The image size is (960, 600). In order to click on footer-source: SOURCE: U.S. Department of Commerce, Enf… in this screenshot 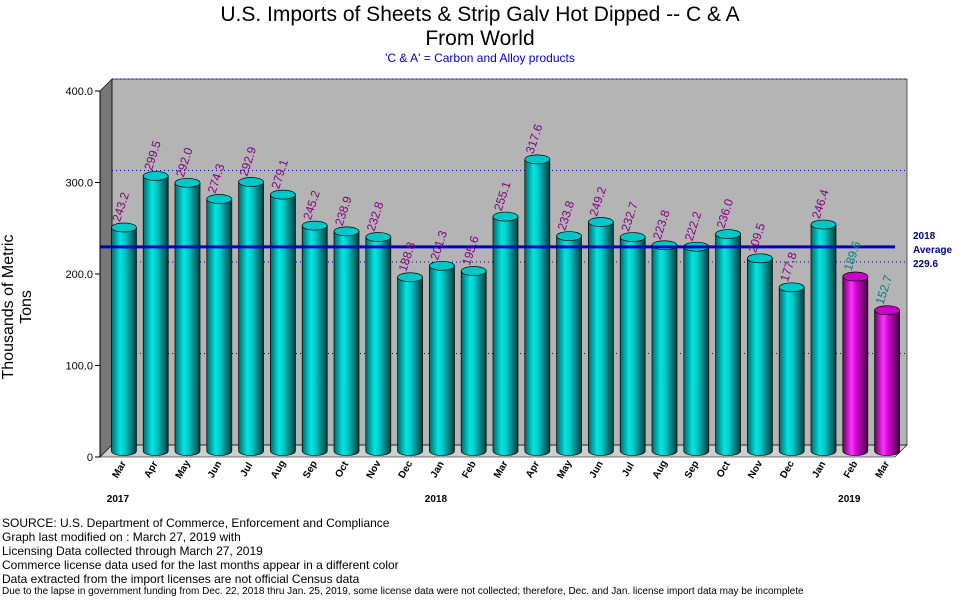, I will do `click(196, 523)`.